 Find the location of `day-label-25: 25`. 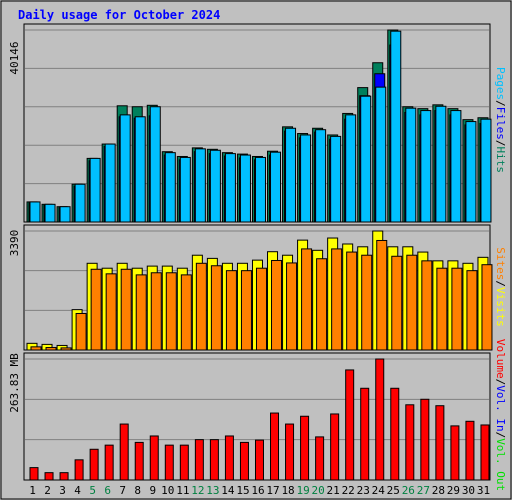

day-label-25: 25 is located at coordinates (393, 490).